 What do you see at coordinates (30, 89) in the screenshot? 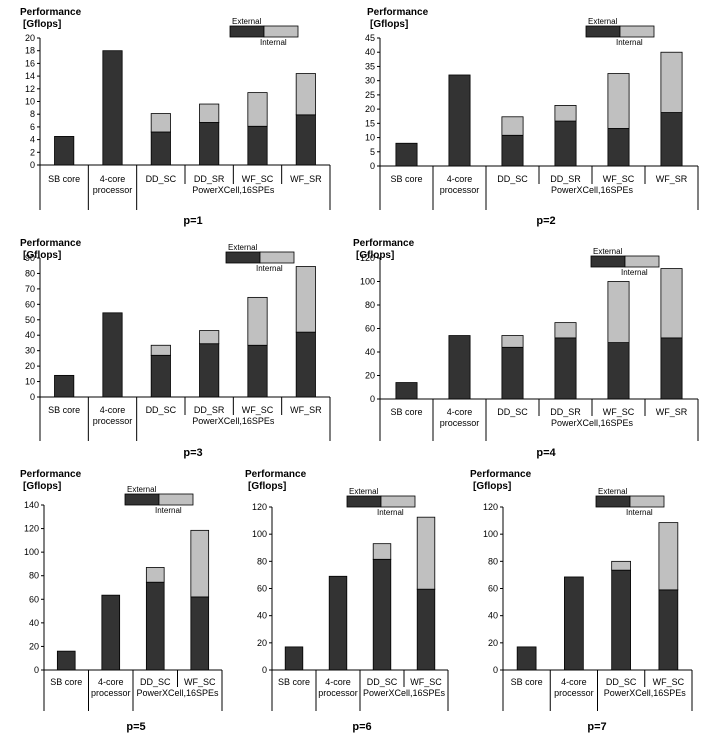
I see `y-tick-label: 12` at bounding box center [30, 89].